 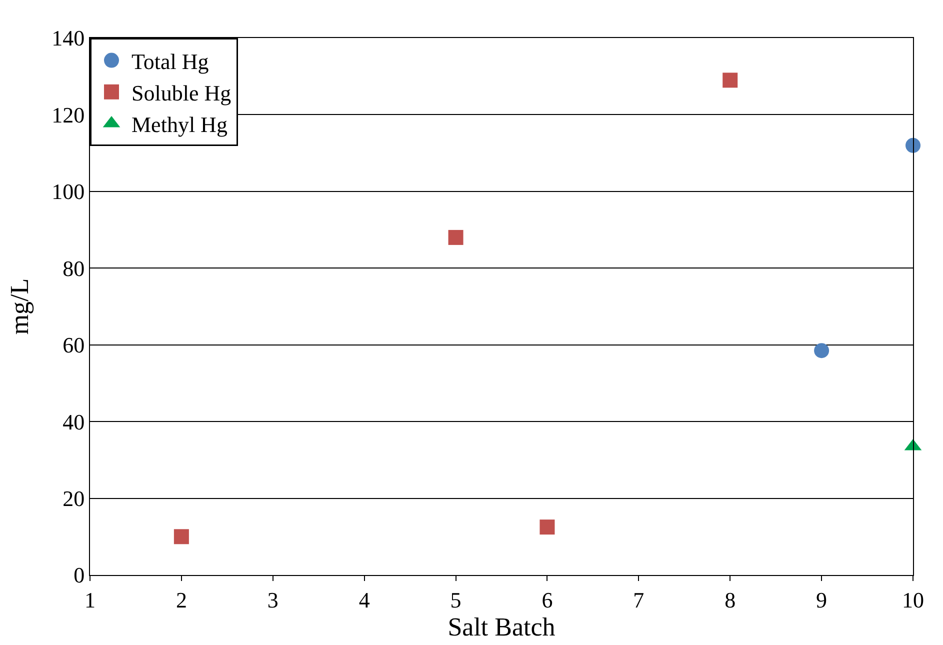 What do you see at coordinates (68, 191) in the screenshot?
I see `y-tick-label: 100` at bounding box center [68, 191].